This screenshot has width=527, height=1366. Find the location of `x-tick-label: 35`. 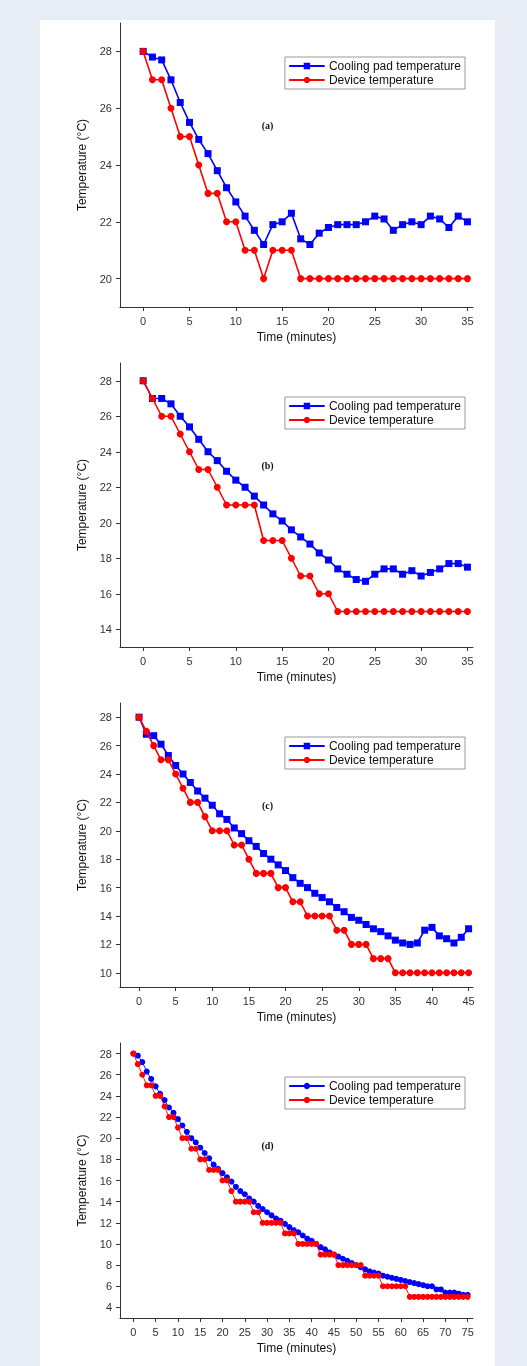

x-tick-label: 35 is located at coordinates (289, 1331).